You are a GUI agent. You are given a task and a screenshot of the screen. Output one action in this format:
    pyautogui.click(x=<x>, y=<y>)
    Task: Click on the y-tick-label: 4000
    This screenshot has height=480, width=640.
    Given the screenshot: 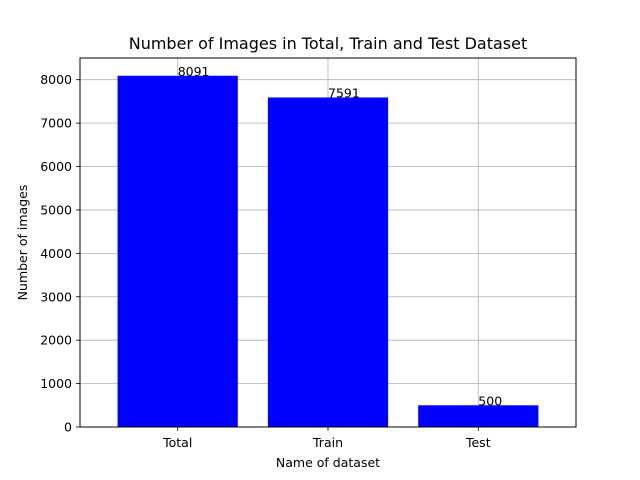 What is the action you would take?
    pyautogui.click(x=56, y=253)
    